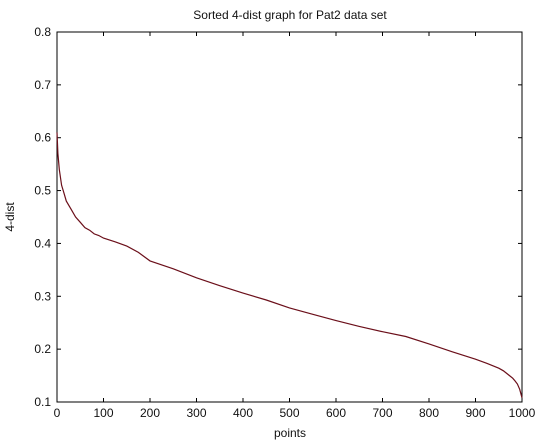 This screenshot has width=542, height=445. Describe the element at coordinates (42, 349) in the screenshot. I see `y-tick-label: 0.2` at that location.